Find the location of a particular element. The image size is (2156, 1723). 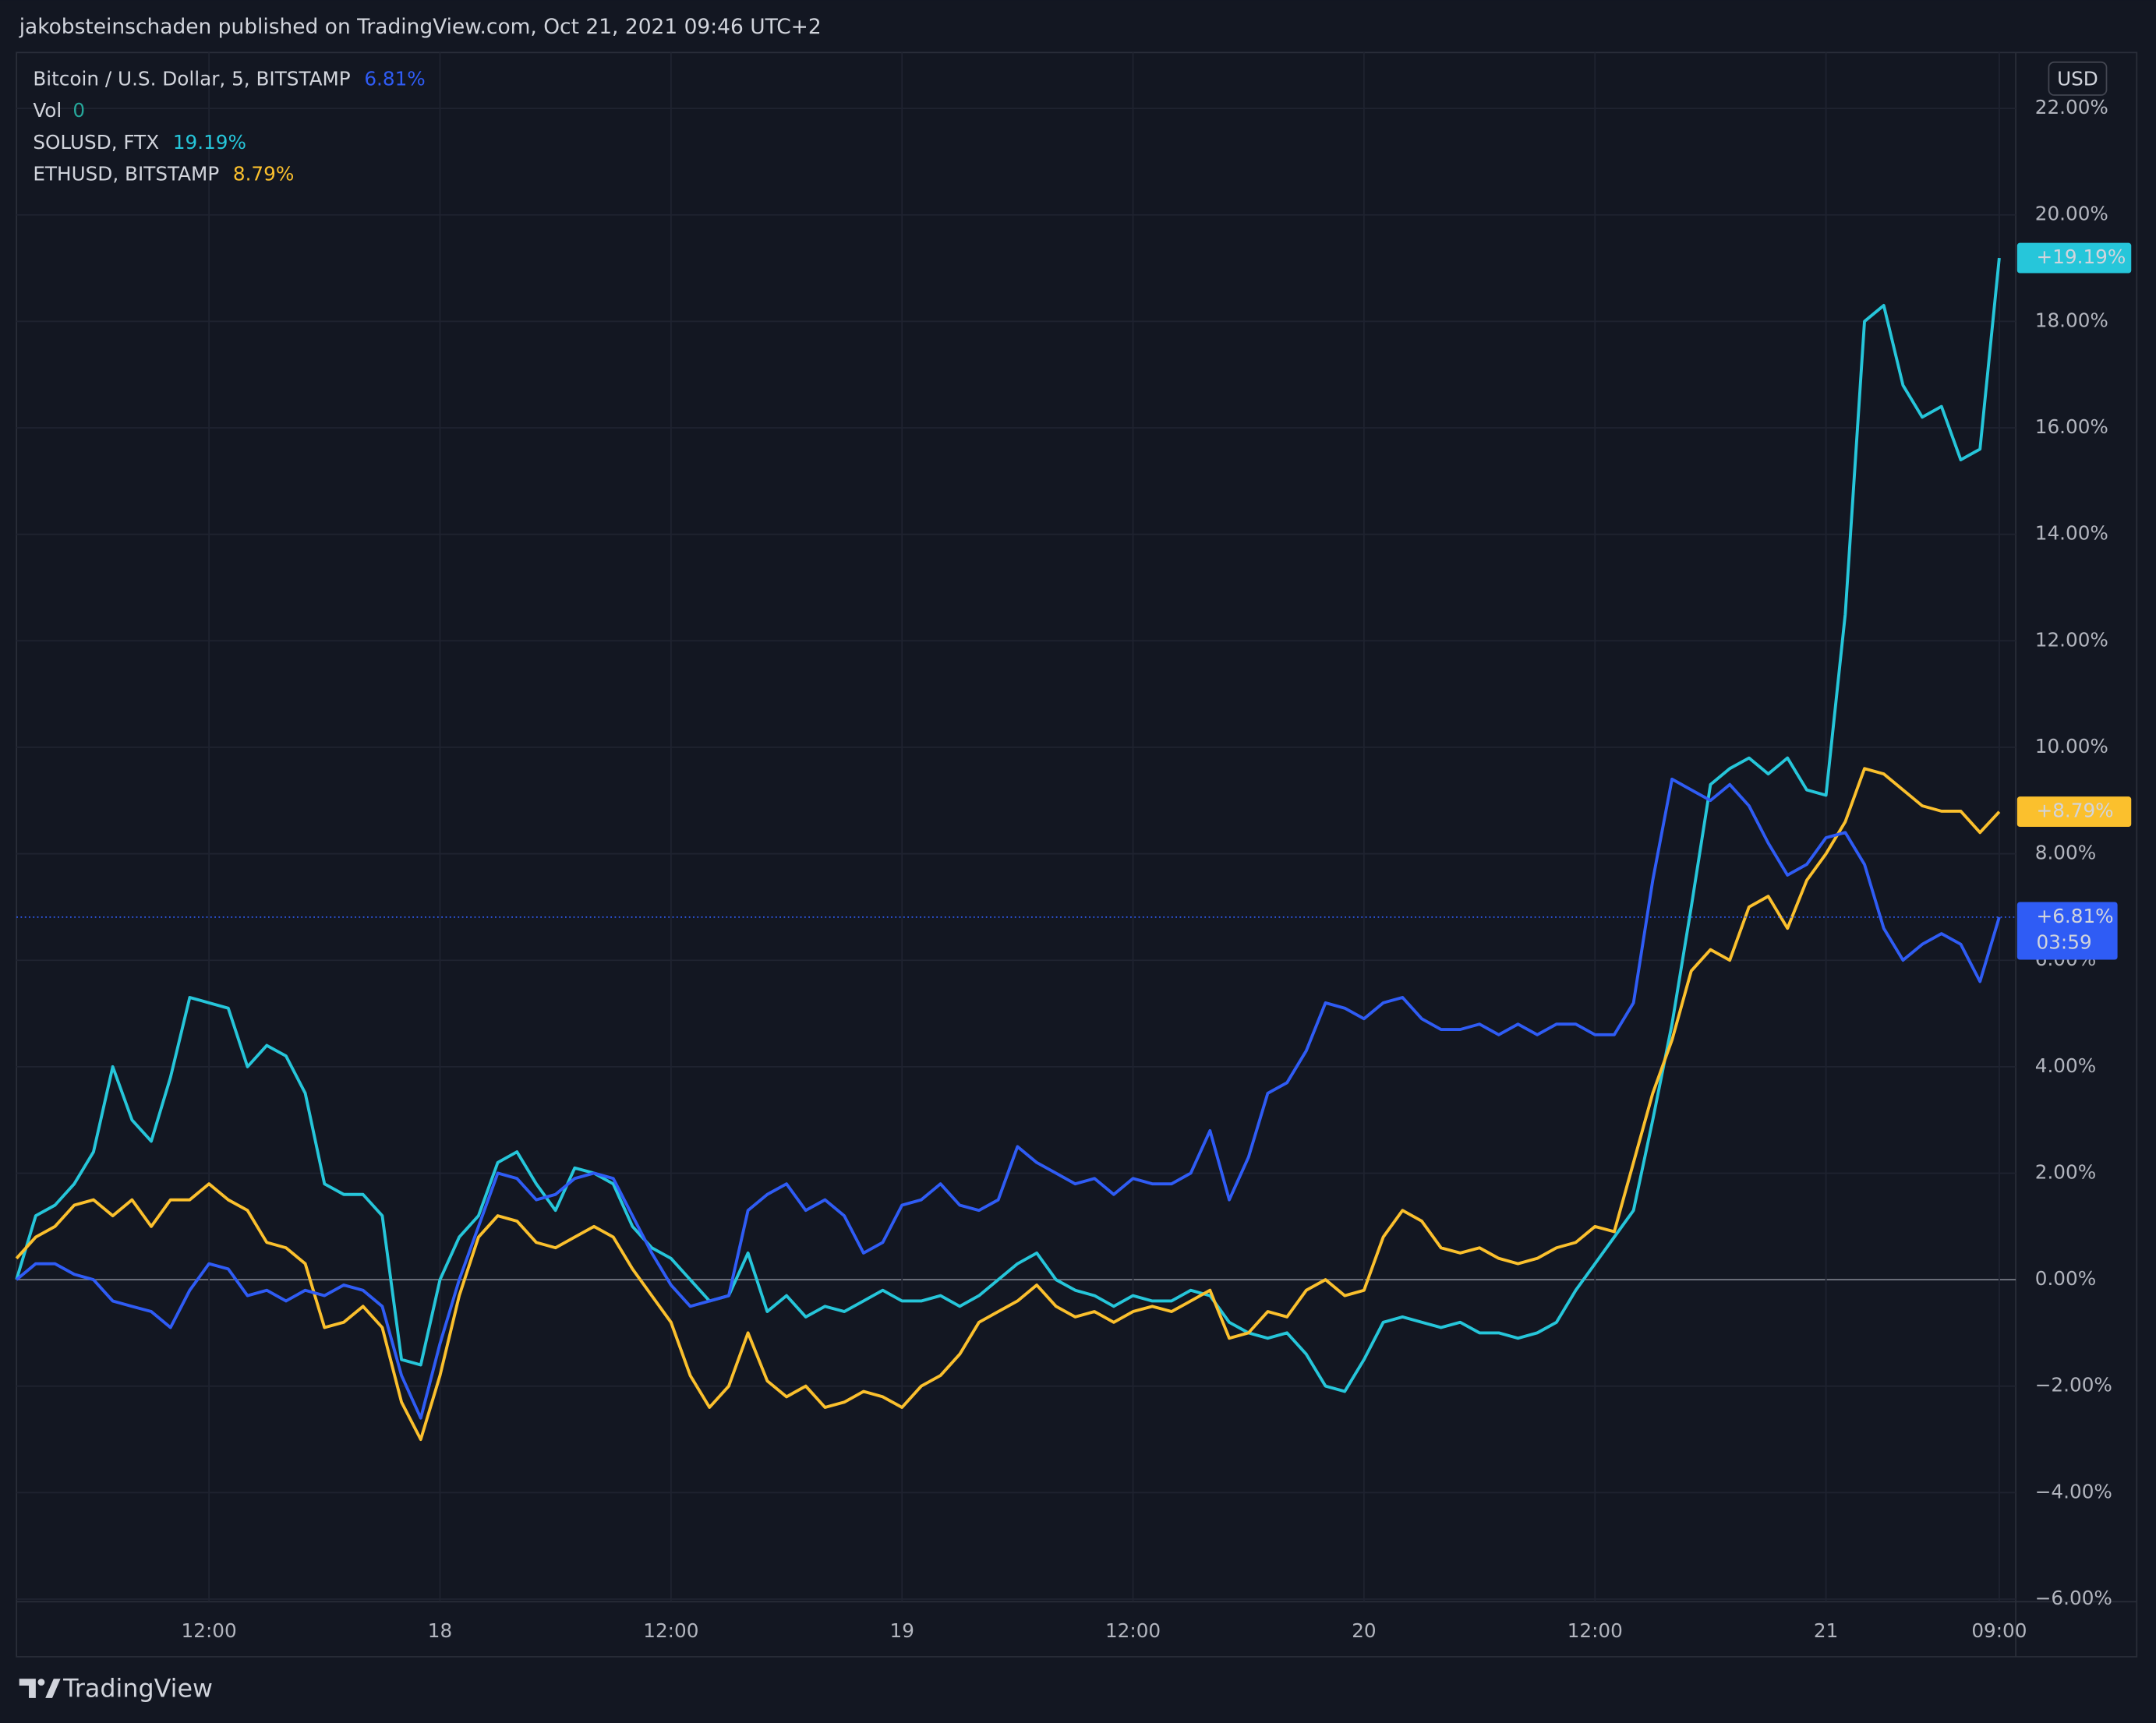

price-tag-label: +8.79% is located at coordinates (2075, 811).